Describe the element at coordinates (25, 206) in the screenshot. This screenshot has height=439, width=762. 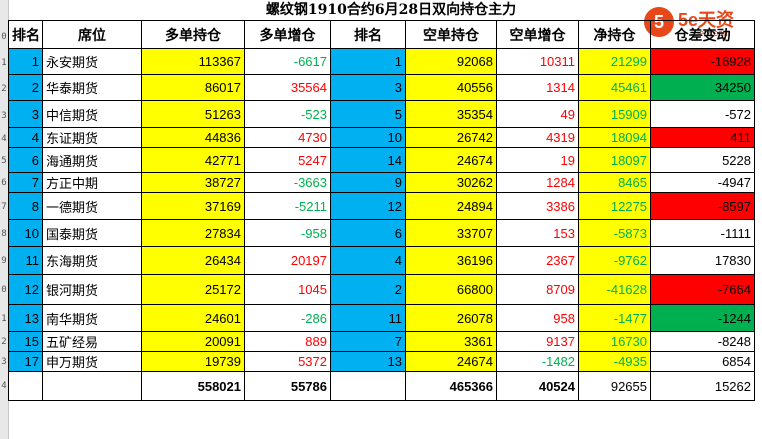
I see `long-rank-cell: 8` at that location.